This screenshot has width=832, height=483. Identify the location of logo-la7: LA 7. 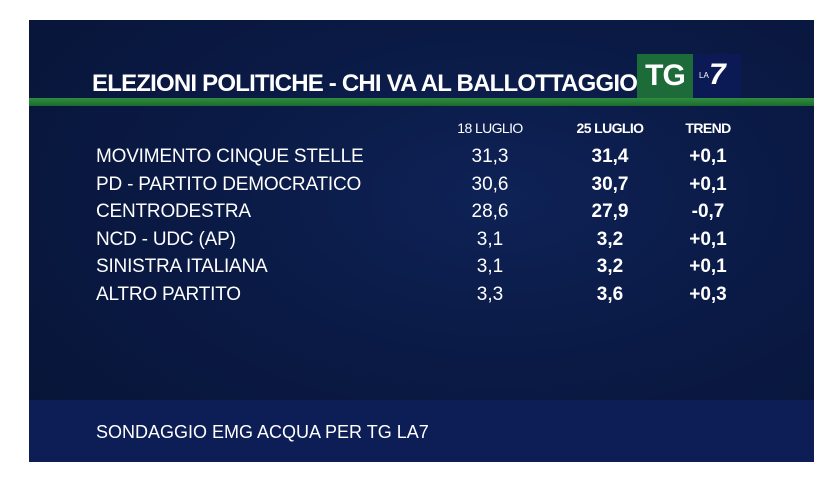
(717, 76).